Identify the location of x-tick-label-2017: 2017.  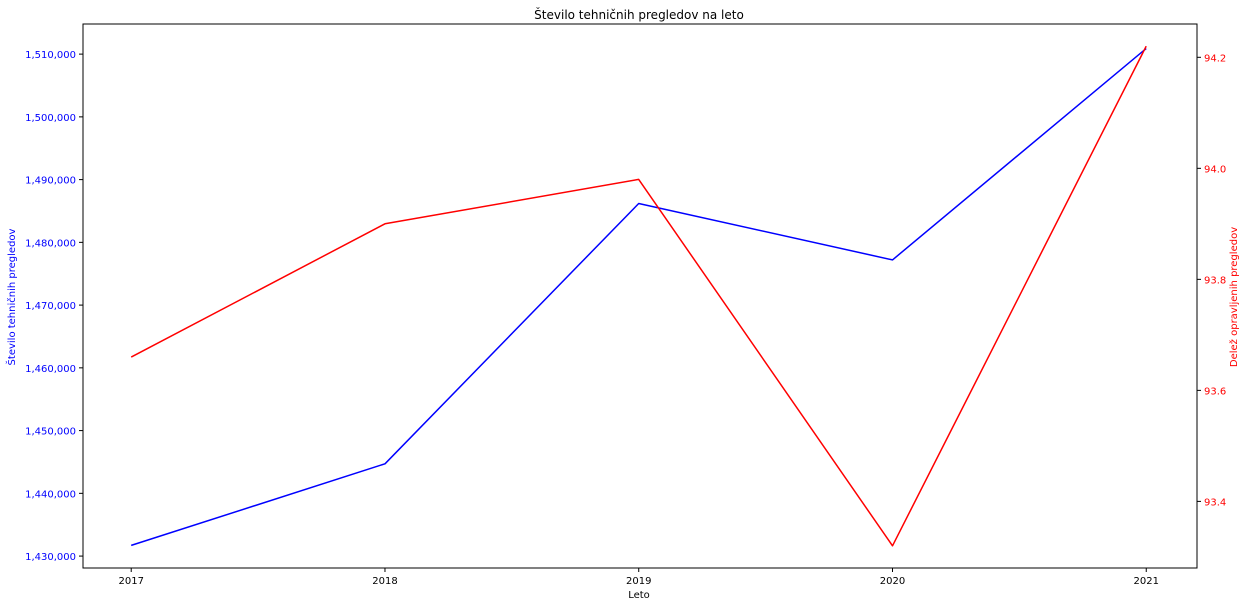
(130, 581).